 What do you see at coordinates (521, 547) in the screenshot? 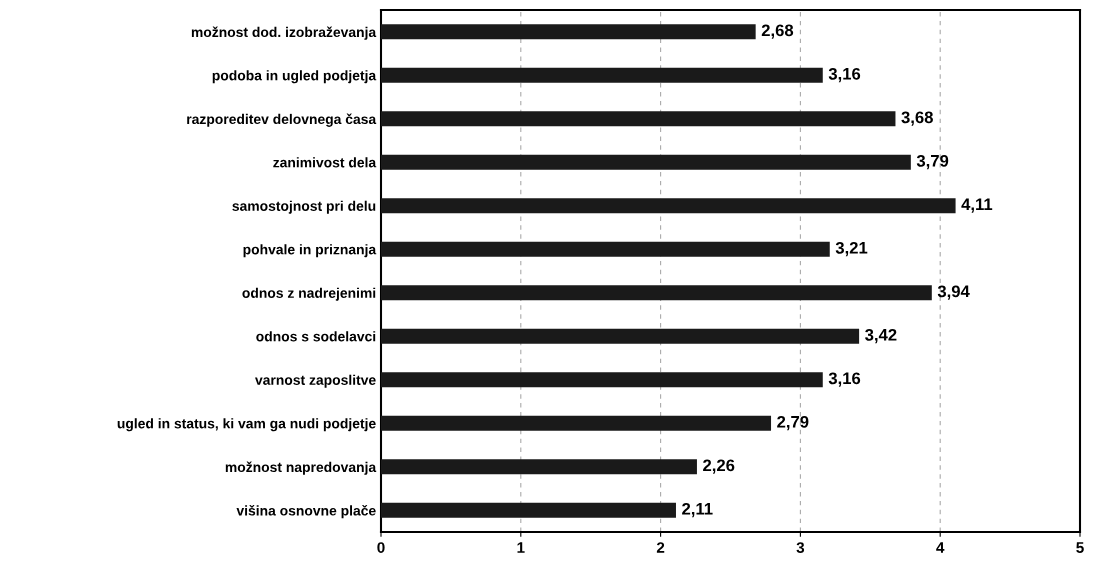
I see `x-tick-label: 1` at bounding box center [521, 547].